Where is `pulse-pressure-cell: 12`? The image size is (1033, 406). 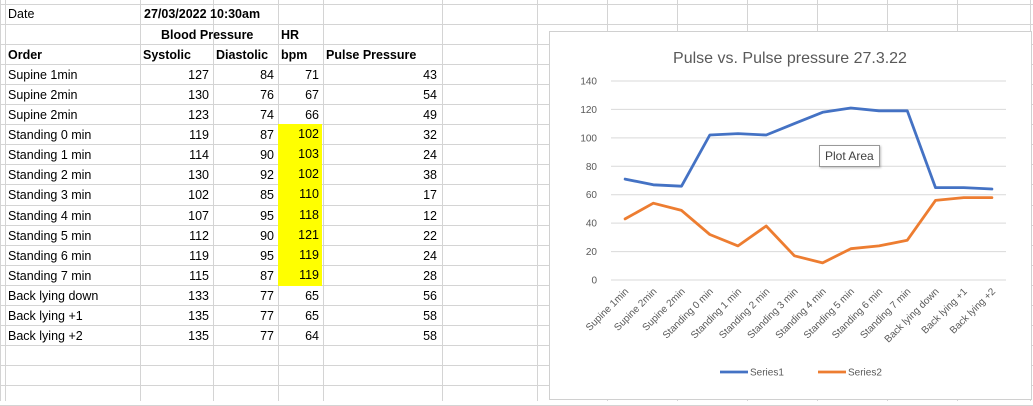 pulse-pressure-cell: 12 is located at coordinates (430, 216).